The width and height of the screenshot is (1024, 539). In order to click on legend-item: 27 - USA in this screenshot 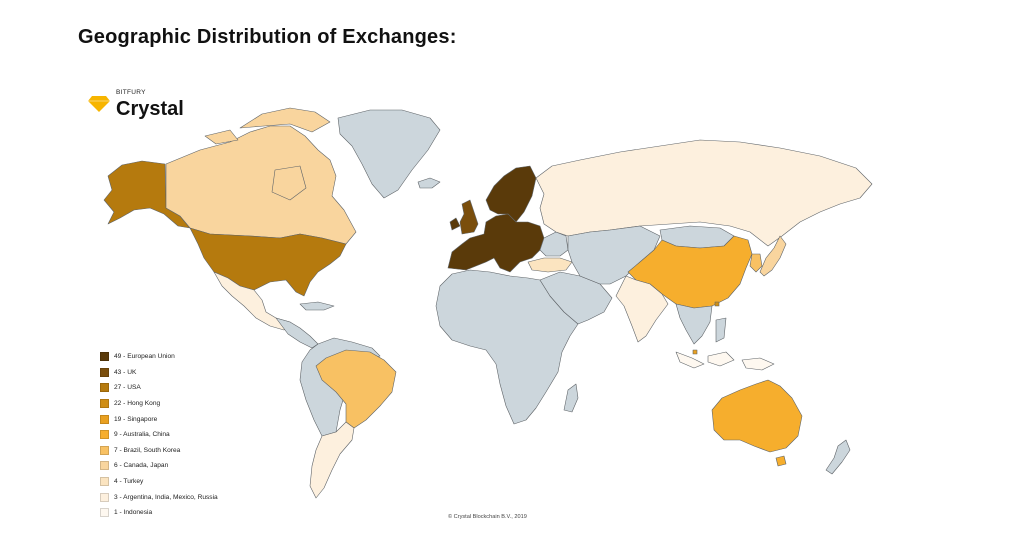, I will do `click(159, 388)`.